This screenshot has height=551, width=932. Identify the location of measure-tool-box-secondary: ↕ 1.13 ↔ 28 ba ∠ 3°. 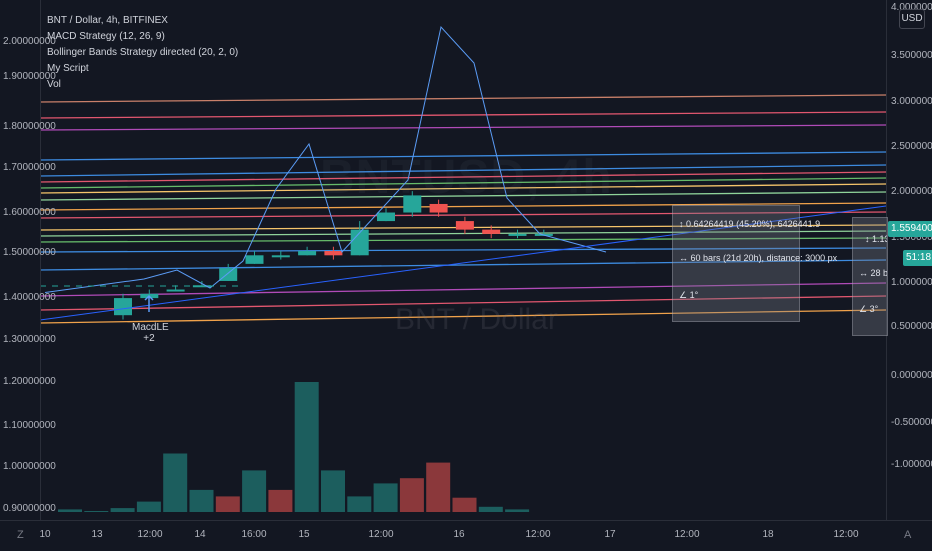
(870, 276).